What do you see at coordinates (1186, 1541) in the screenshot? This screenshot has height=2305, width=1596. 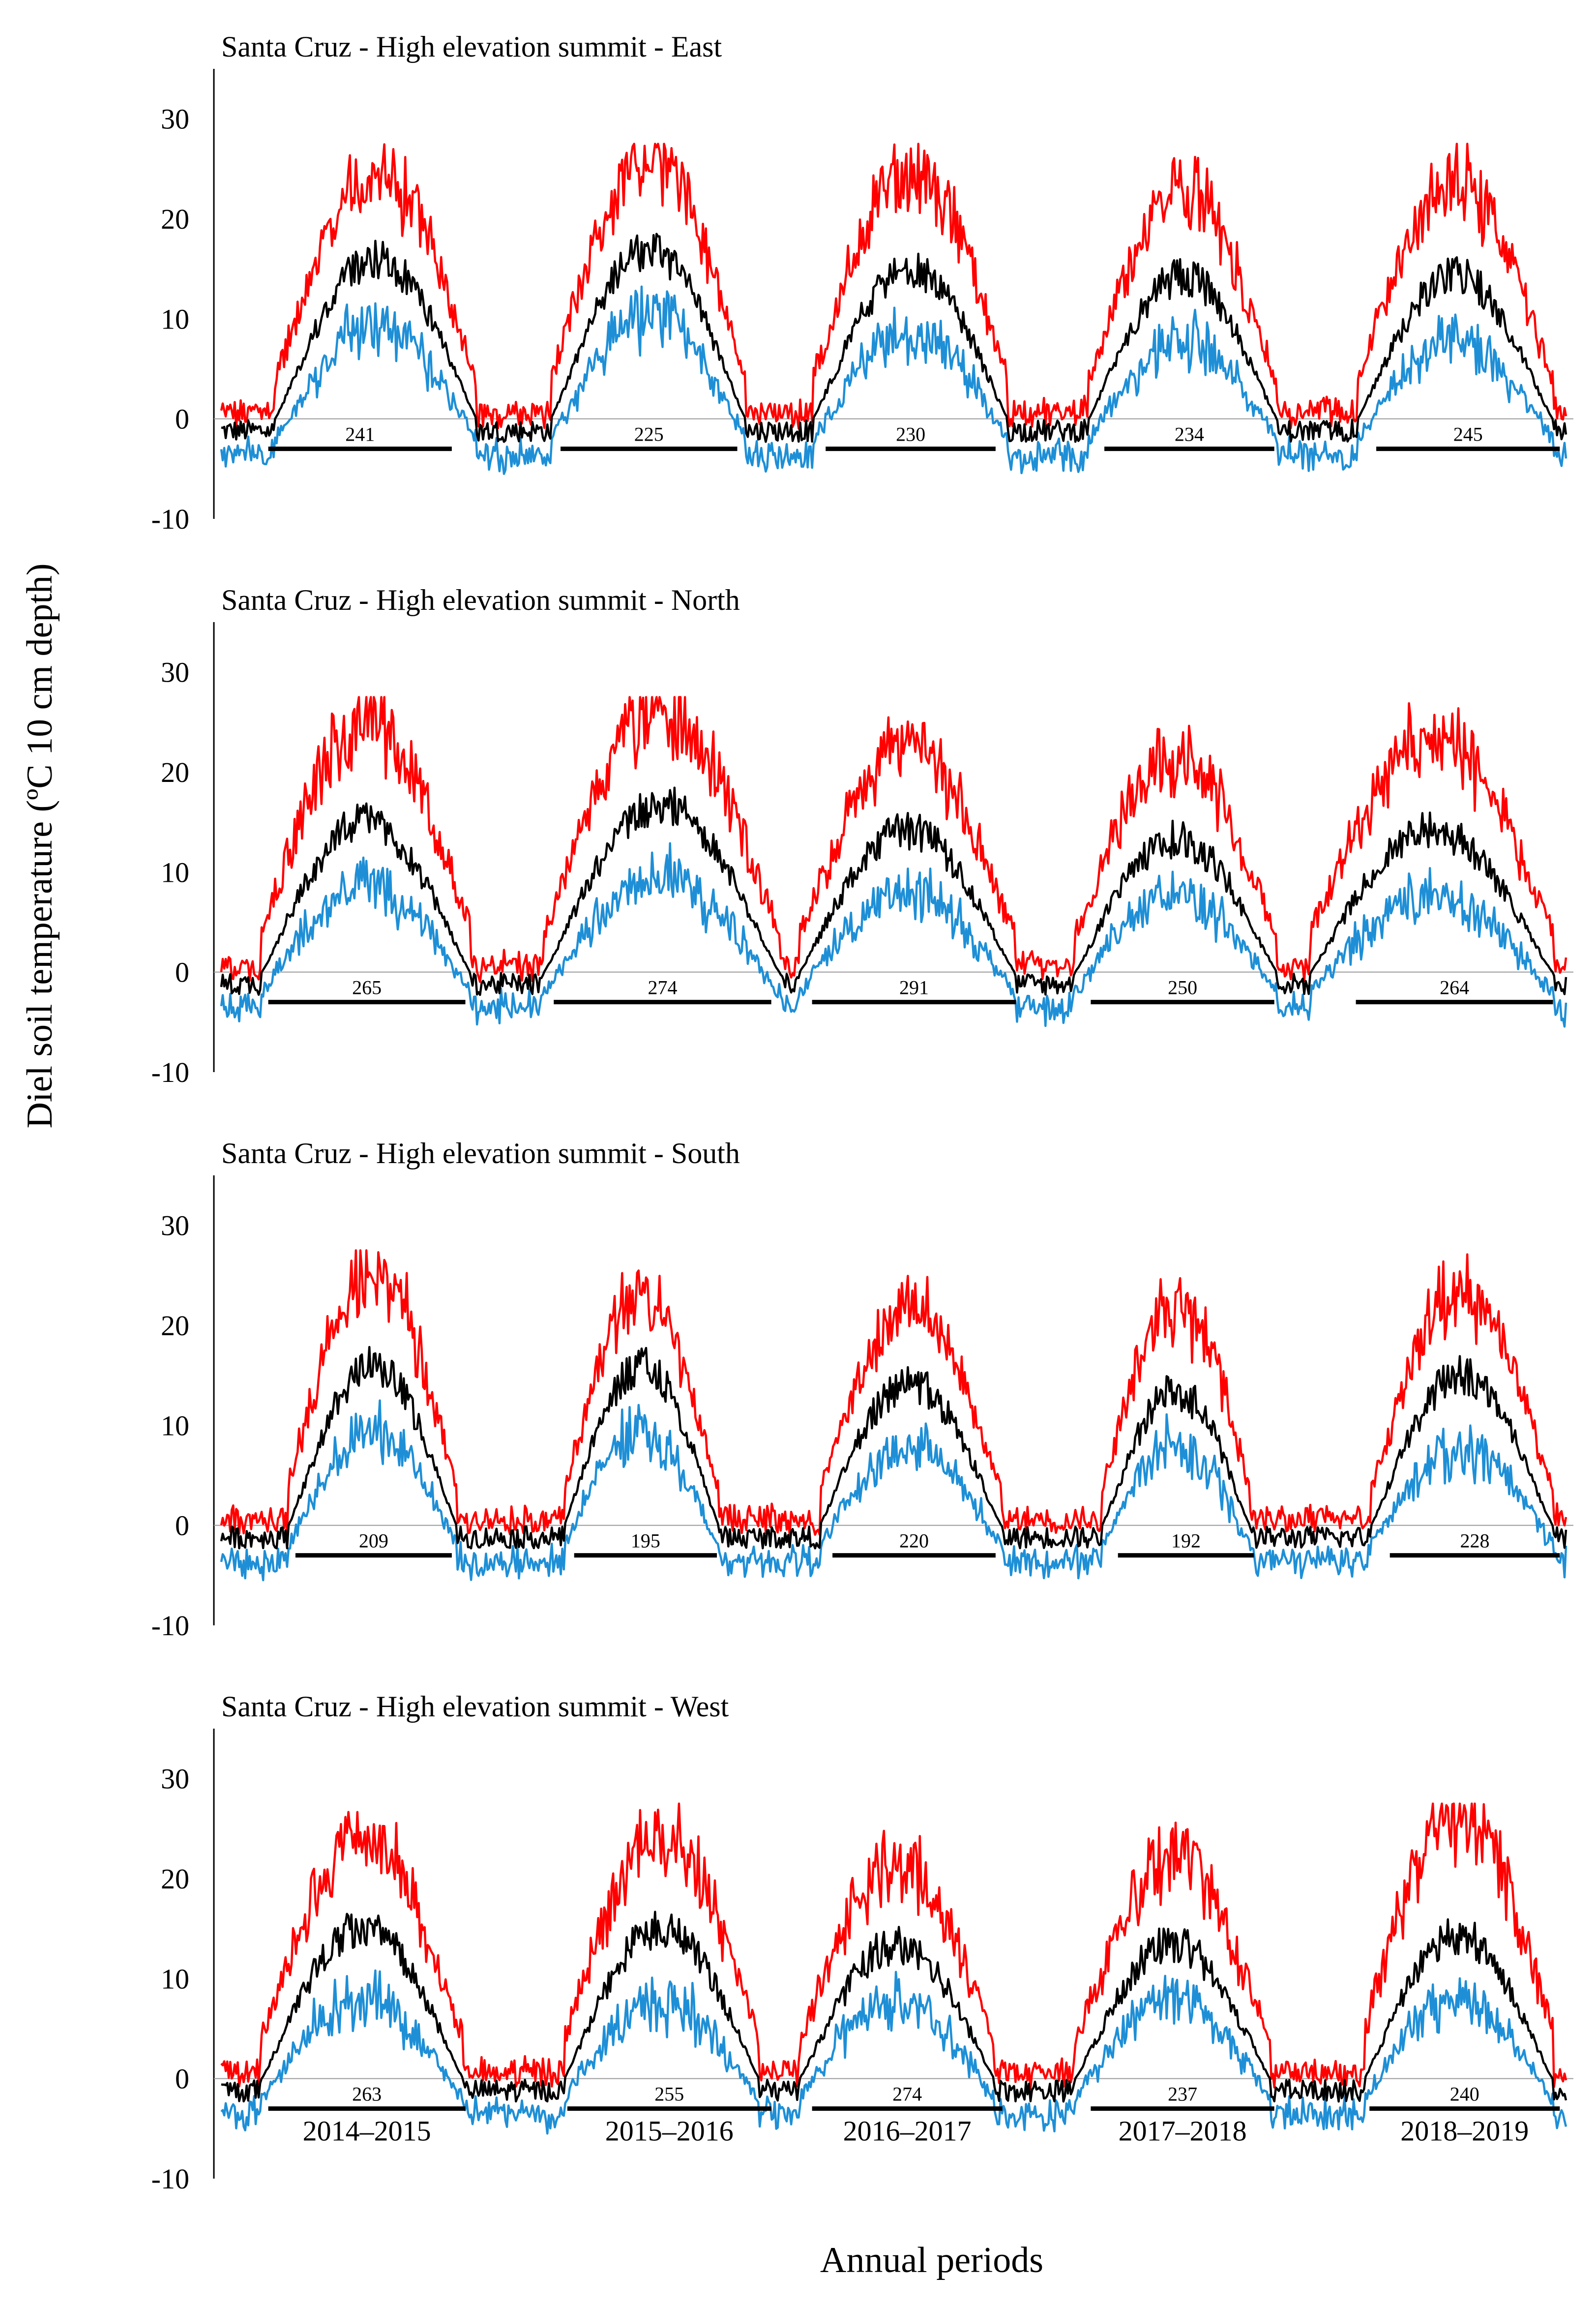 I see `season-count-label: 192` at bounding box center [1186, 1541].